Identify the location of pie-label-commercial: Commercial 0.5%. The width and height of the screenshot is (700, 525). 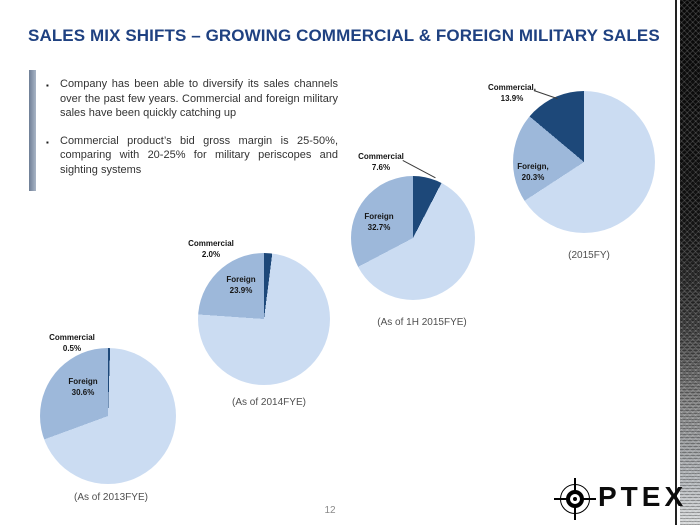
(72, 343).